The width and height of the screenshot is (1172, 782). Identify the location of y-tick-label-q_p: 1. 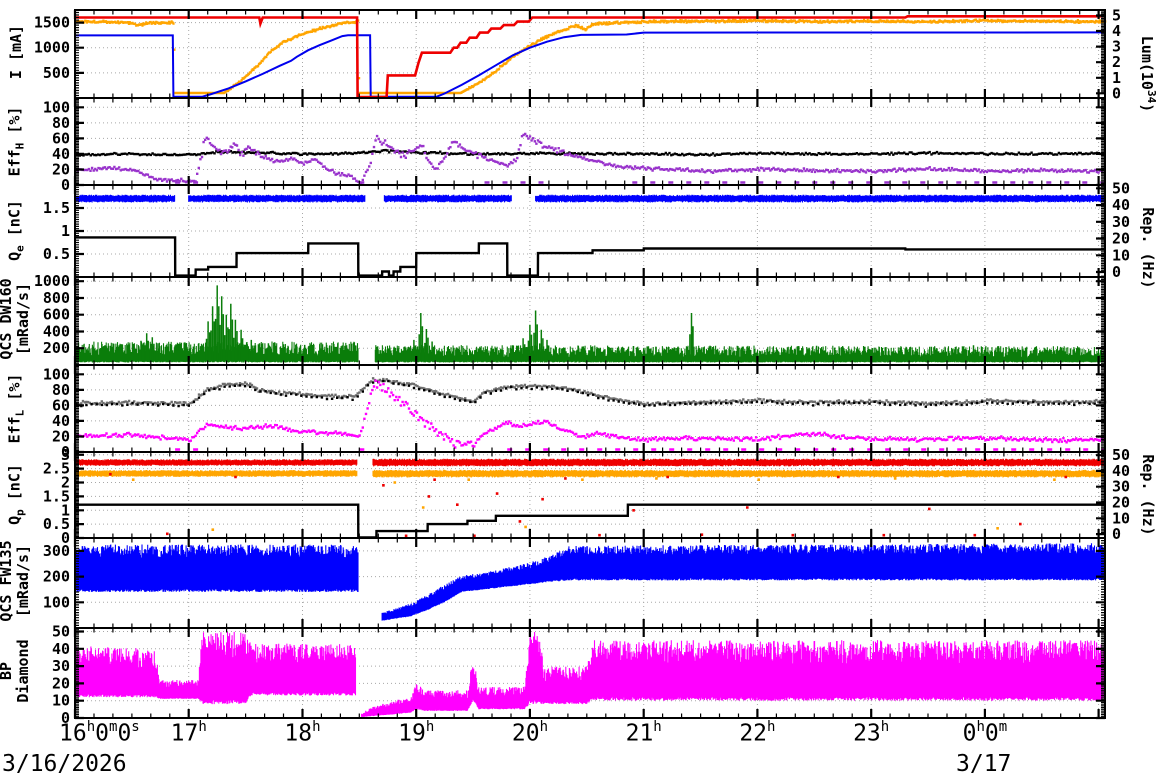
(65, 510).